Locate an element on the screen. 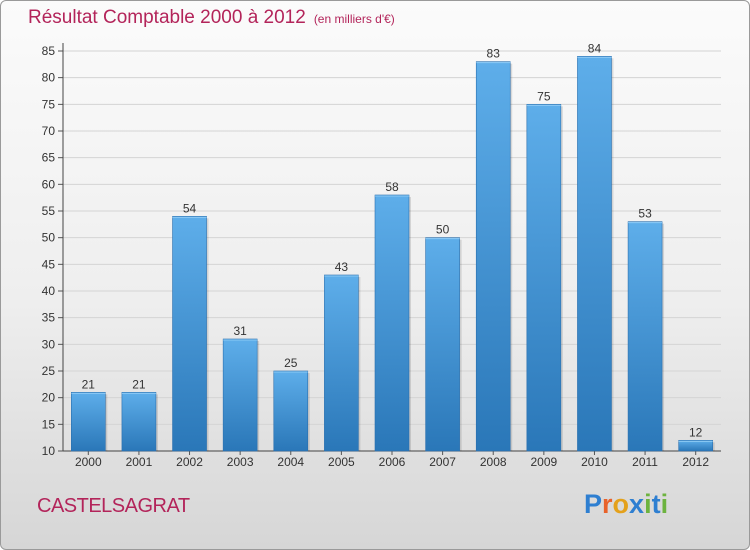 The width and height of the screenshot is (750, 550). bar-value-label: 12 is located at coordinates (696, 432).